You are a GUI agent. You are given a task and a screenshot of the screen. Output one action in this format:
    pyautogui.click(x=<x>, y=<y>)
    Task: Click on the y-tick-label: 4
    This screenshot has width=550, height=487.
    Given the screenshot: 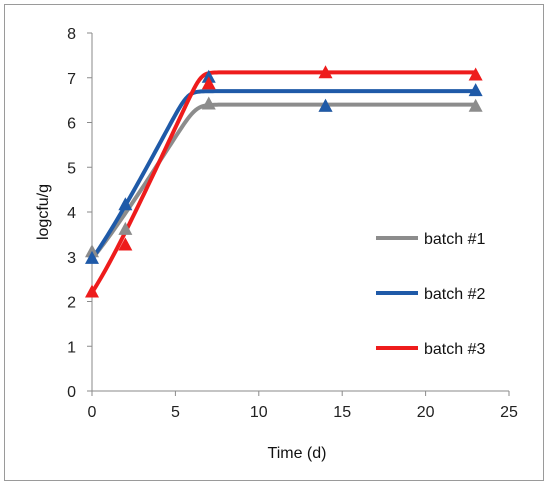 What is the action you would take?
    pyautogui.click(x=71, y=213)
    